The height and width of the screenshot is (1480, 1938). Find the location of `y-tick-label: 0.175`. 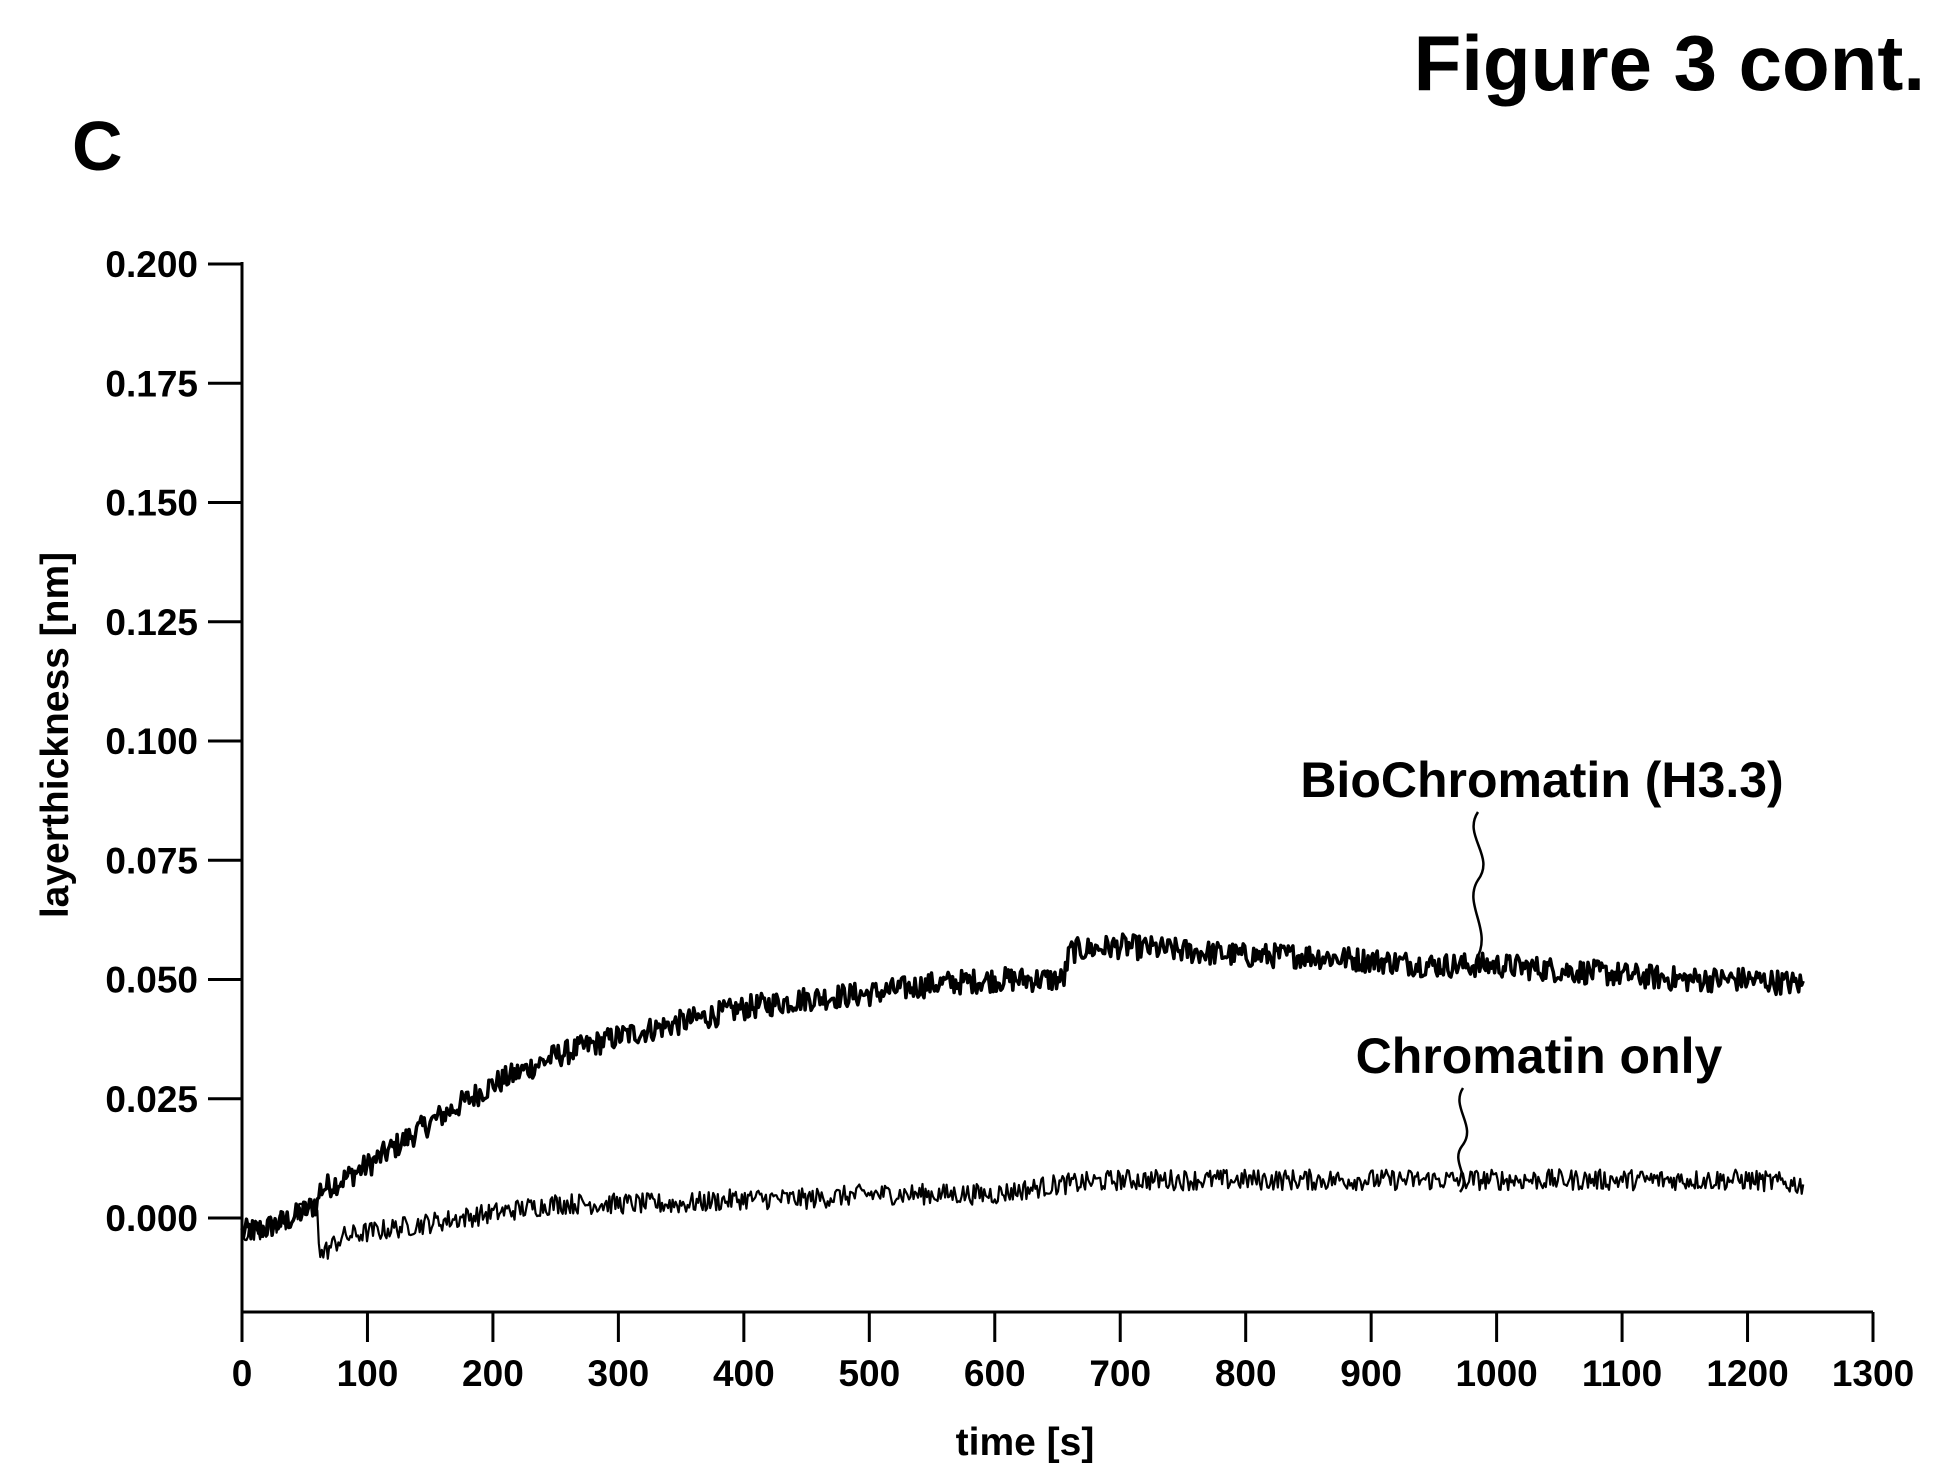

y-tick-label: 0.175 is located at coordinates (151, 383).